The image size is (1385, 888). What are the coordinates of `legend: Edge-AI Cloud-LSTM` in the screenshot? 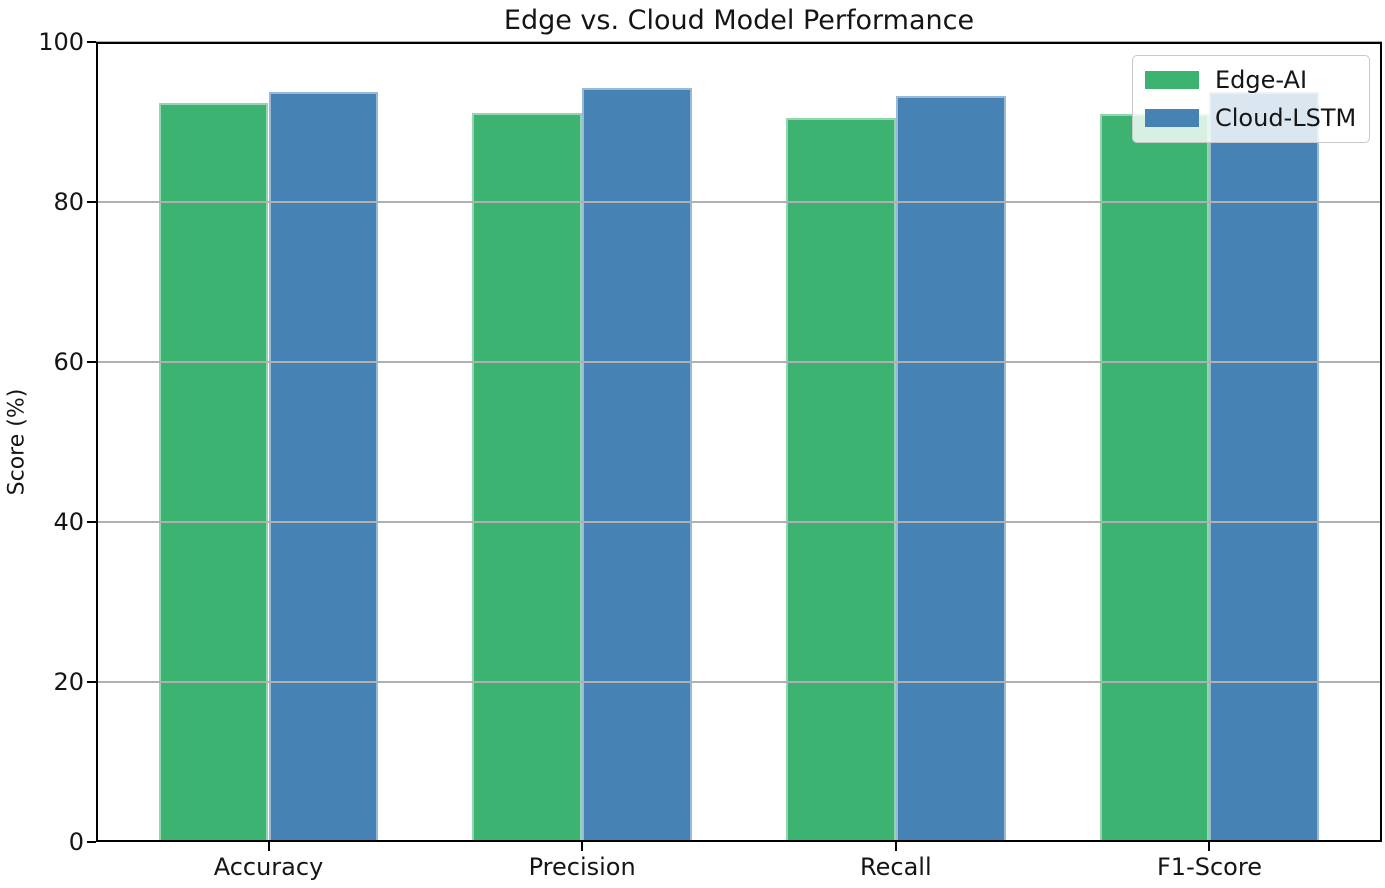 It's located at (1251, 99).